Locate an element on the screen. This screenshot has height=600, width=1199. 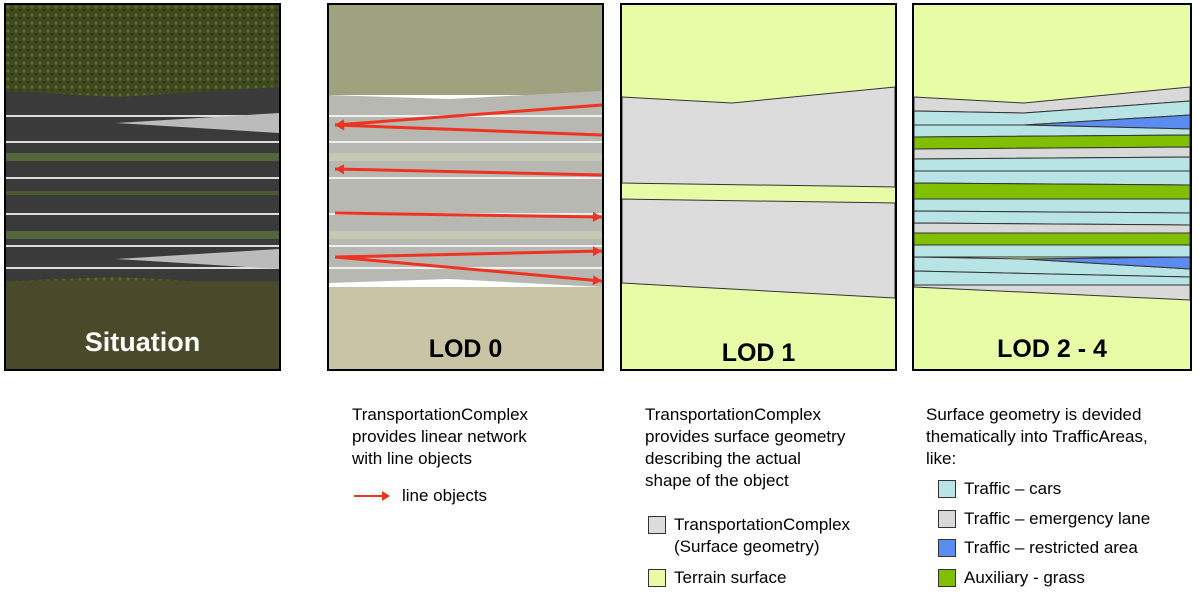
desc-line: Surface geometry is devided is located at coordinates (1034, 414).